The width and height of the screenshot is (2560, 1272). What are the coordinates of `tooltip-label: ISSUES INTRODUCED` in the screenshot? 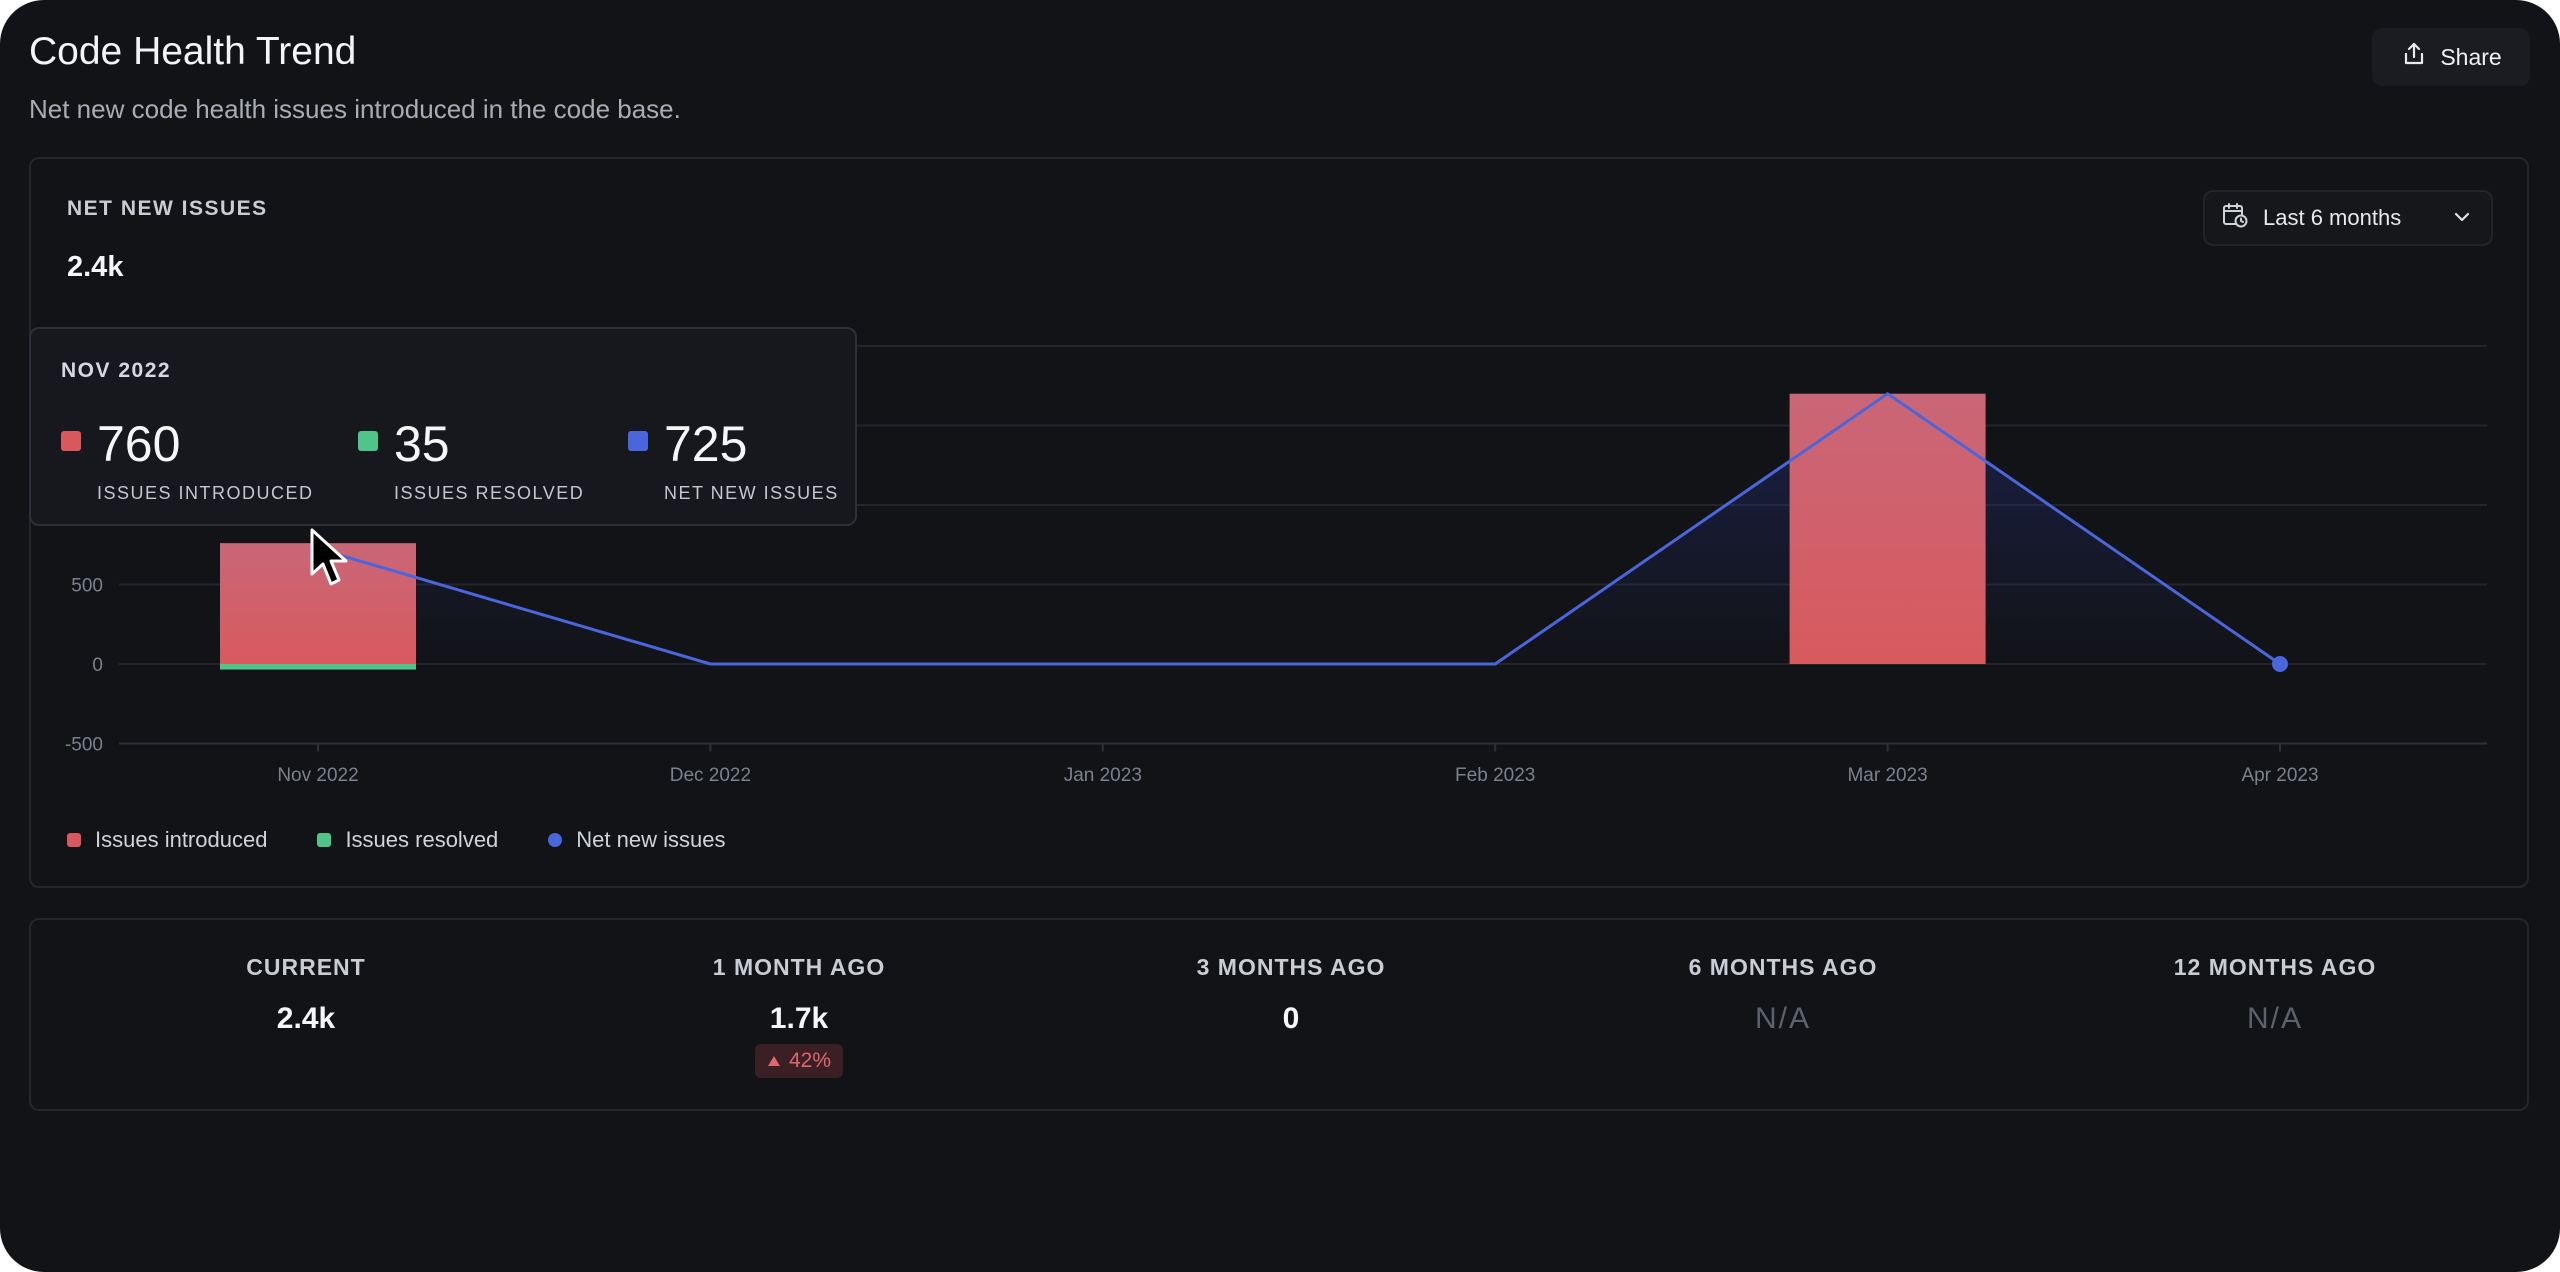 It's located at (205, 493).